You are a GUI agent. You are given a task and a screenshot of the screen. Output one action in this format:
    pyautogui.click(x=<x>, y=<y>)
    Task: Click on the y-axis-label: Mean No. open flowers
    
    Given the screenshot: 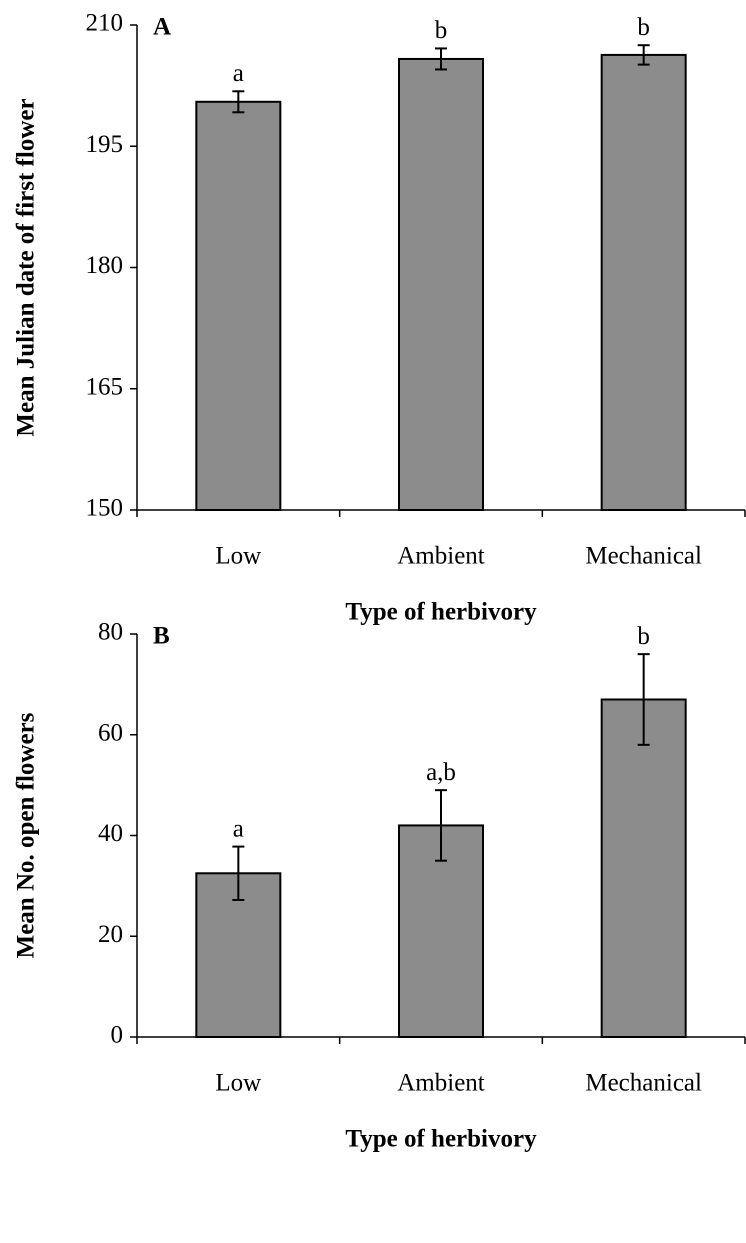 What is the action you would take?
    pyautogui.click(x=26, y=835)
    